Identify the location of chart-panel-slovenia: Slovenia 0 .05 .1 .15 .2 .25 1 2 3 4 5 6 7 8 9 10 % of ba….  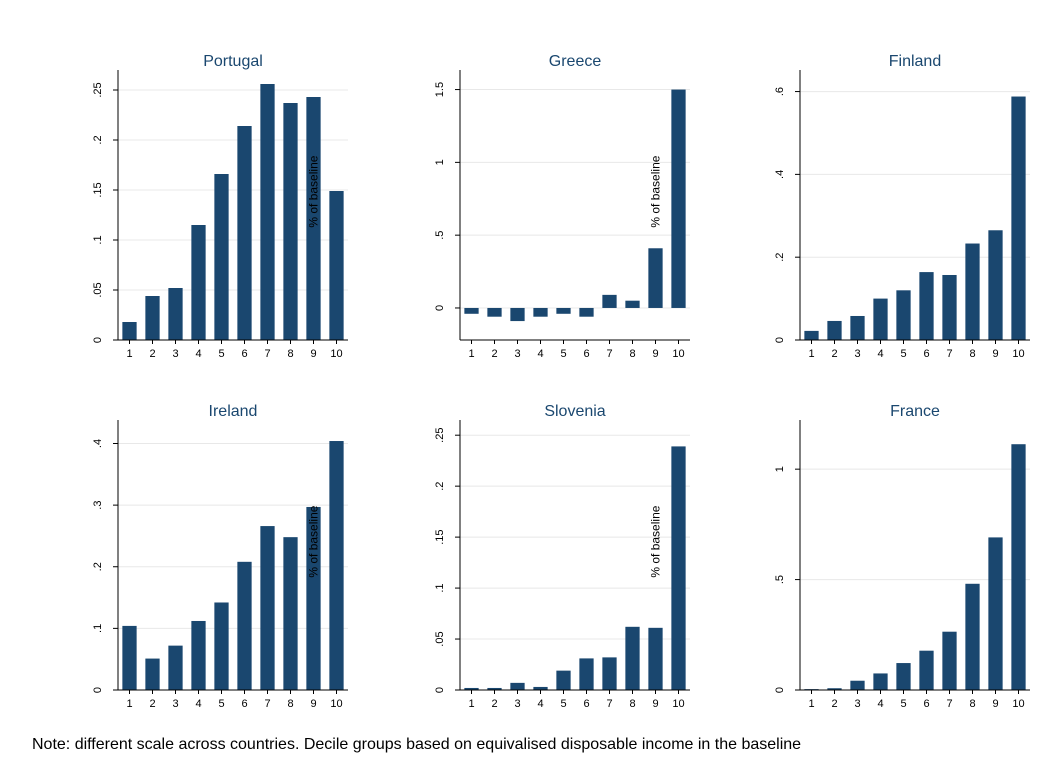
(562, 556).